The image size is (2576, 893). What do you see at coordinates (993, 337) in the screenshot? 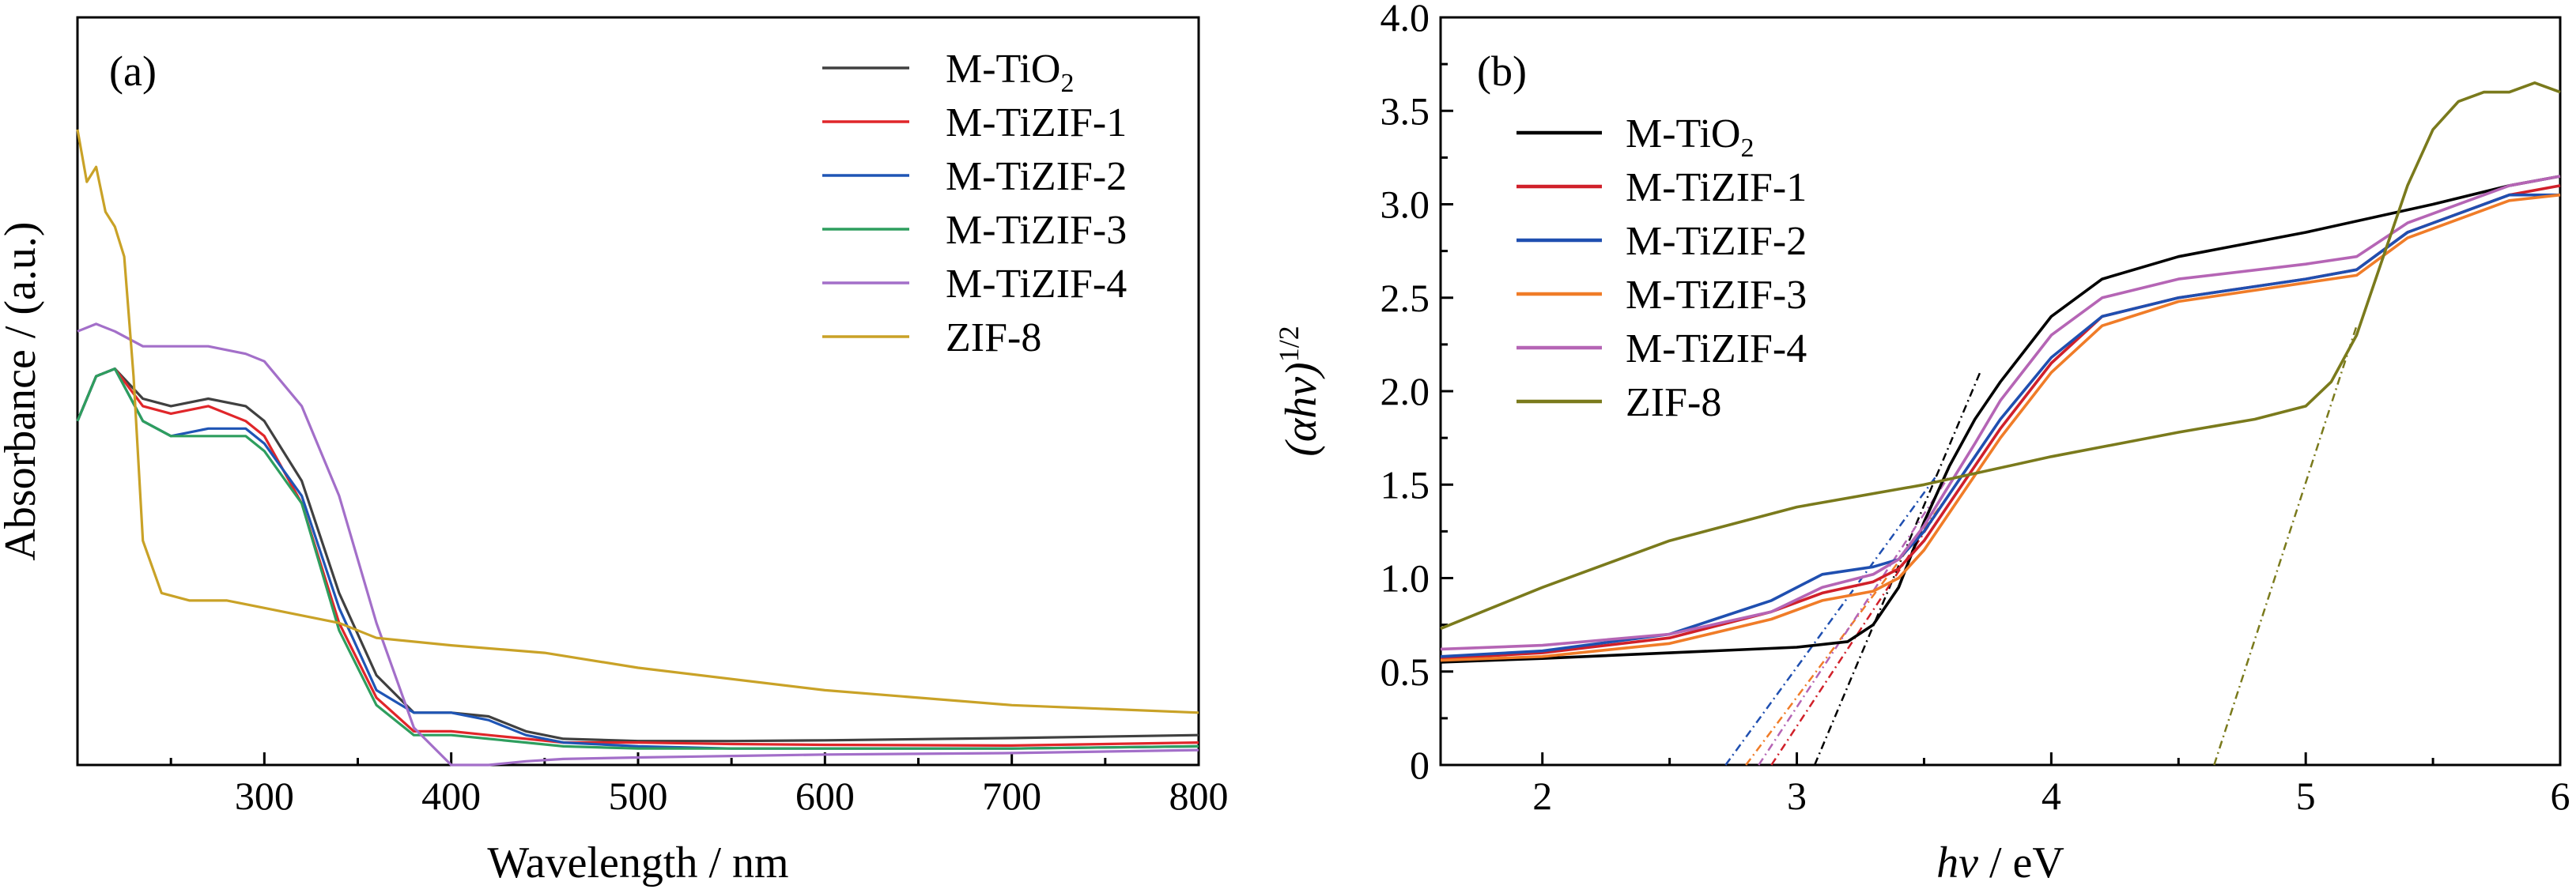
I see `legend-label-a-5: ZIF-8` at bounding box center [993, 337].